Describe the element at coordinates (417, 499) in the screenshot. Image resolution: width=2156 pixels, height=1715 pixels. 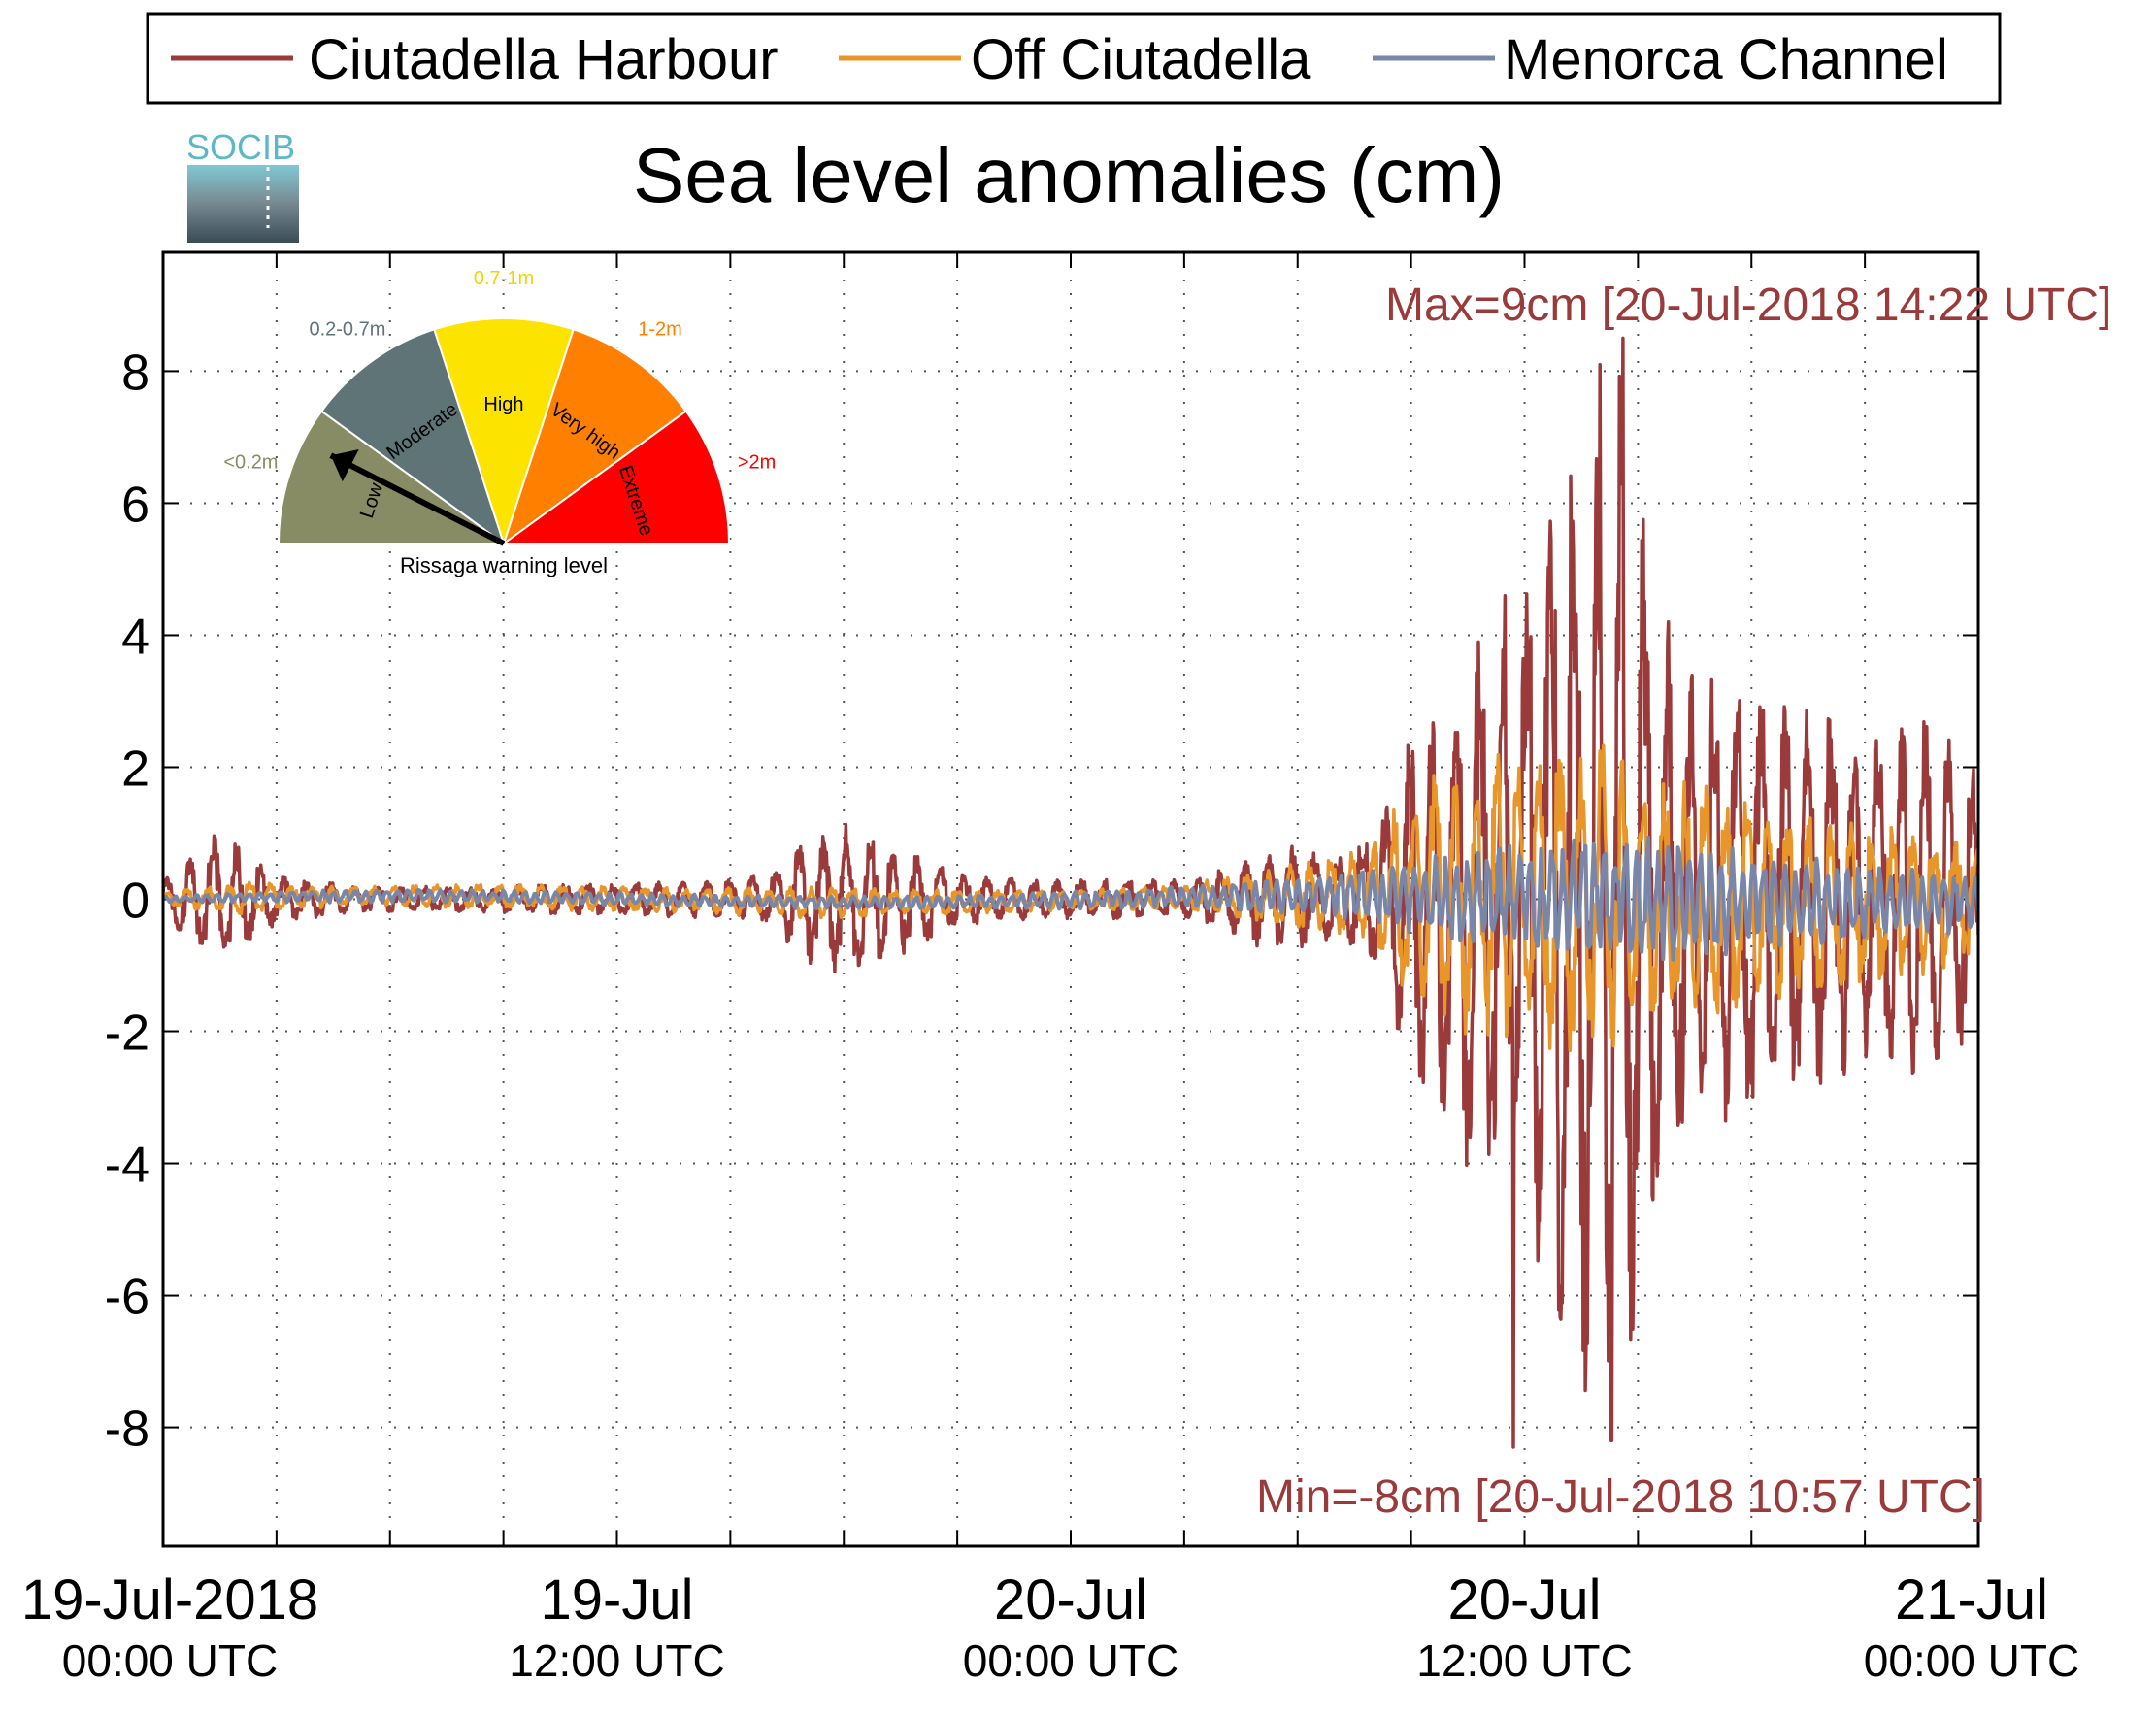
I see `gauge-needle` at that location.